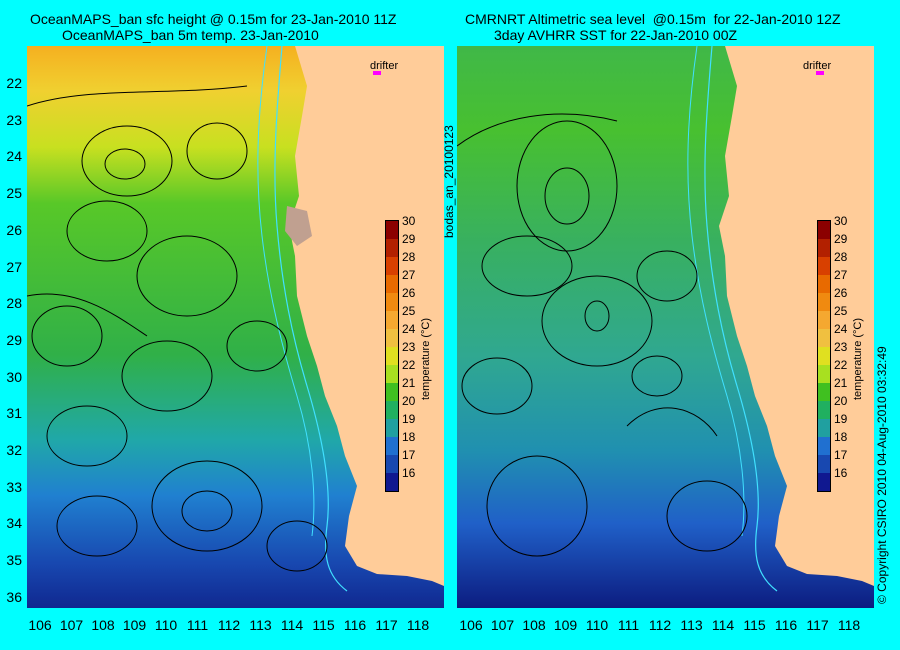  Describe the element at coordinates (841, 311) in the screenshot. I see `colorbar-tick-label: 25` at that location.